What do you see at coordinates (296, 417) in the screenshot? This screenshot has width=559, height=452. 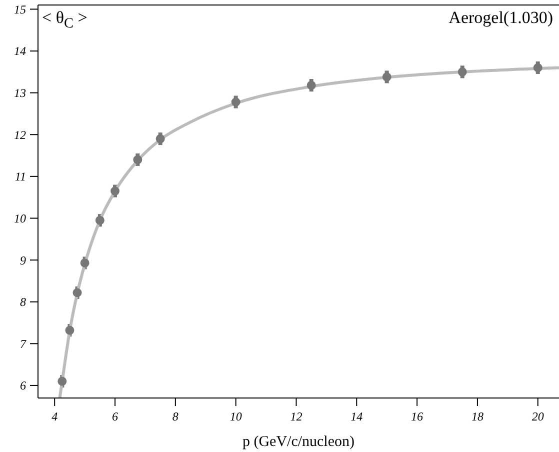 I see `x-tick-label: 12` at bounding box center [296, 417].